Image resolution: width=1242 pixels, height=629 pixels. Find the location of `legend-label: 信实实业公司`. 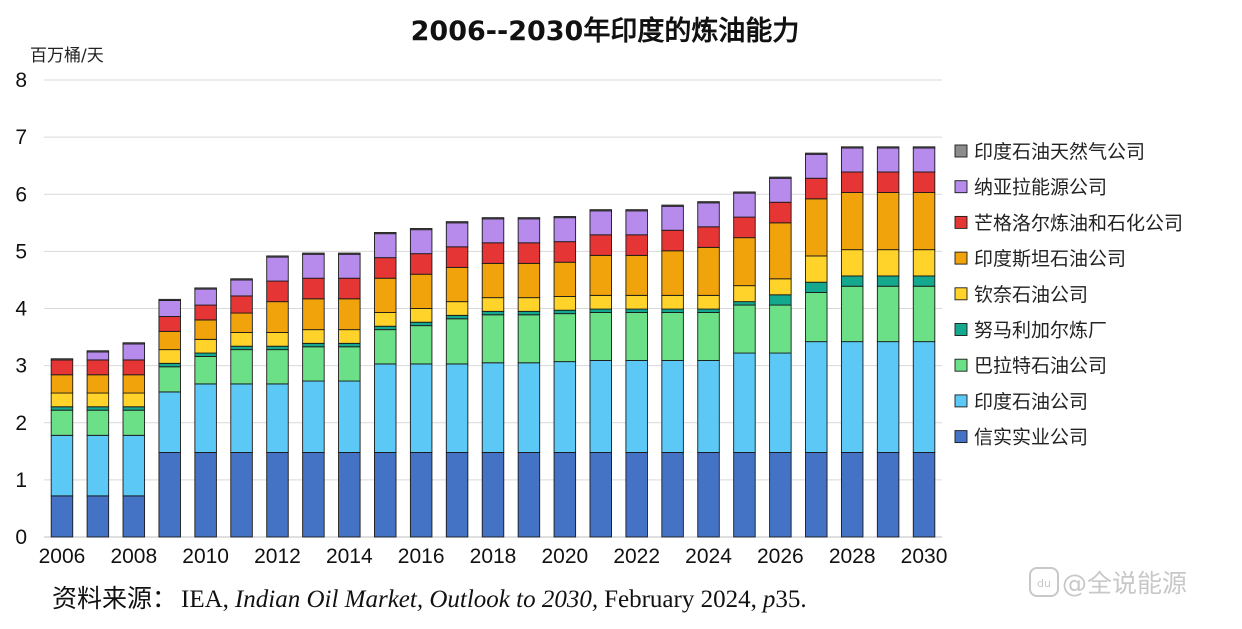

legend-label: 信实实业公司 is located at coordinates (1031, 438).